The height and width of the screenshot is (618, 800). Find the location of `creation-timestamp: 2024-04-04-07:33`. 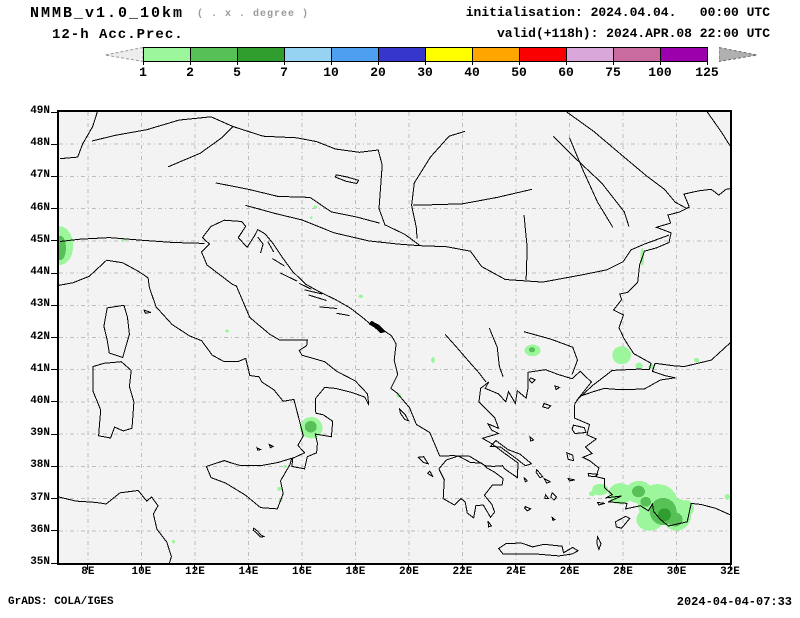

creation-timestamp: 2024-04-04-07:33 is located at coordinates (734, 602).